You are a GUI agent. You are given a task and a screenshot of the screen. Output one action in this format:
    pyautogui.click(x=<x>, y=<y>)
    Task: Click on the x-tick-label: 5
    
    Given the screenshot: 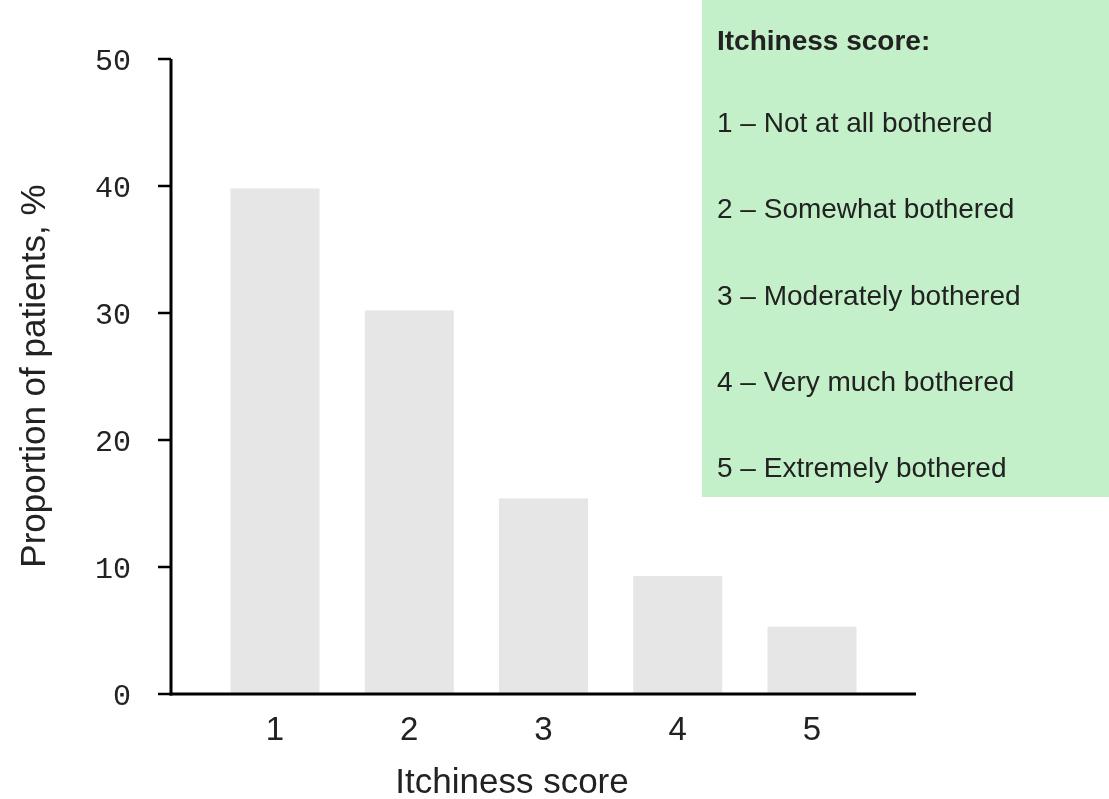 What is the action you would take?
    pyautogui.click(x=812, y=728)
    